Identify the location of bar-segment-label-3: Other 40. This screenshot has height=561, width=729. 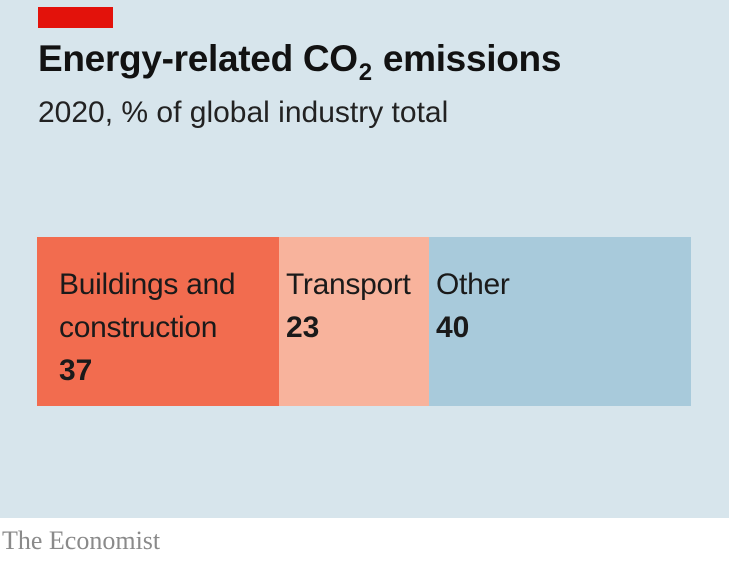
(473, 306).